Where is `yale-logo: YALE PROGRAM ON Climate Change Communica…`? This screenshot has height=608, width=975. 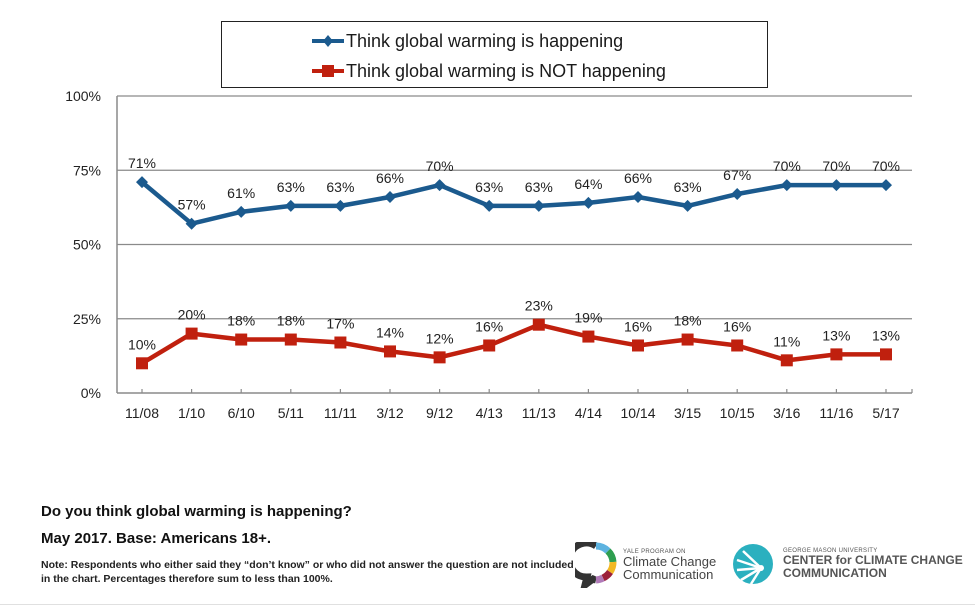 yale-logo: YALE PROGRAM ON Climate Change Communica… is located at coordinates (645, 565).